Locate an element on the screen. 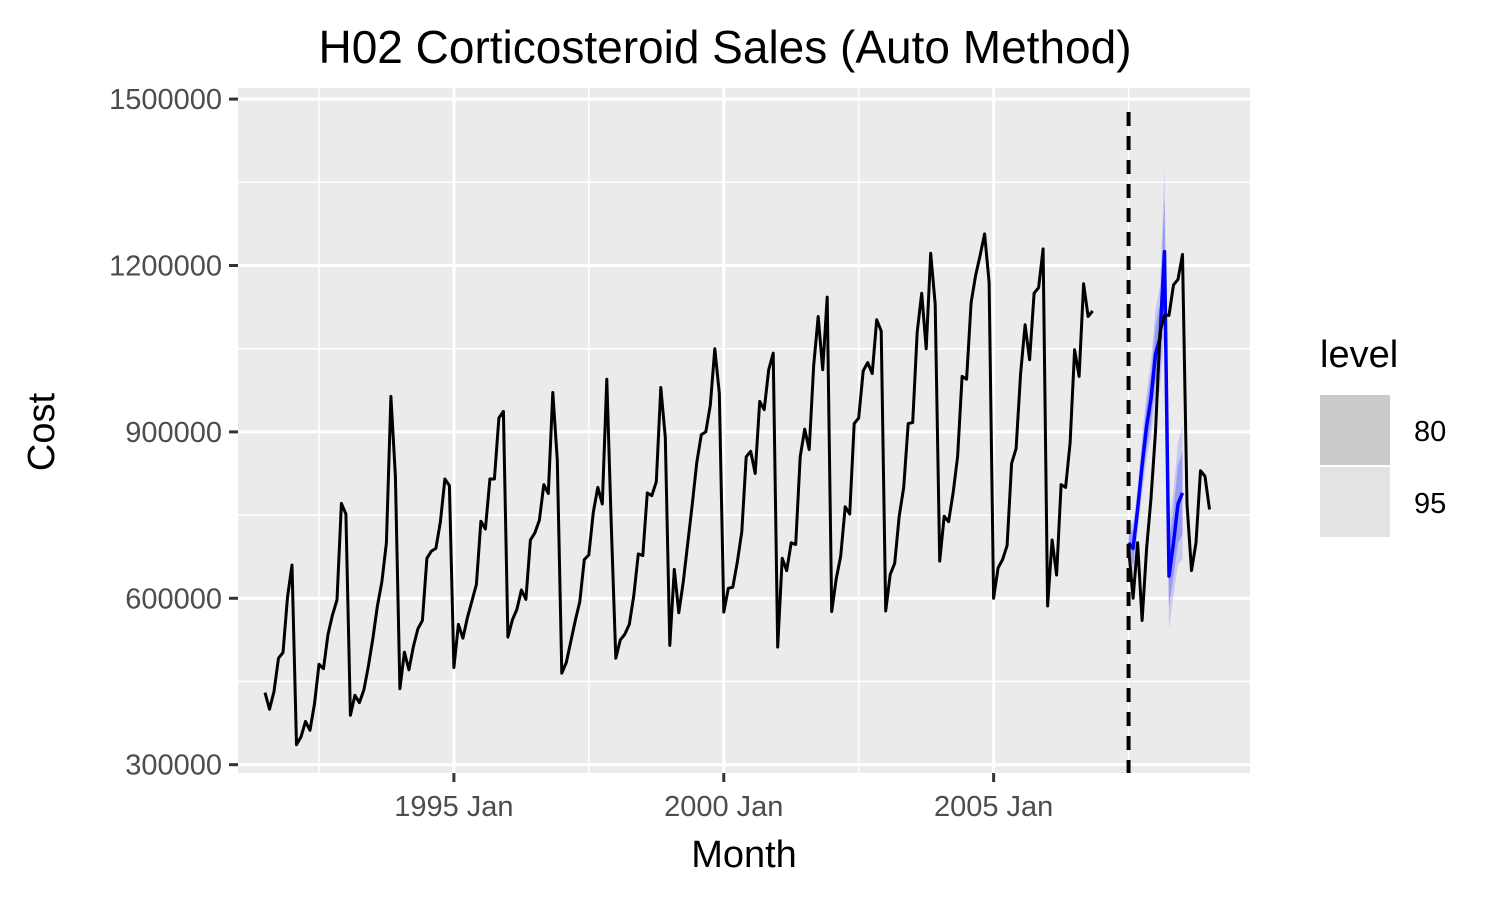  y-axis: 300000 600000 900000 1200000 1500000 is located at coordinates (173, 433).